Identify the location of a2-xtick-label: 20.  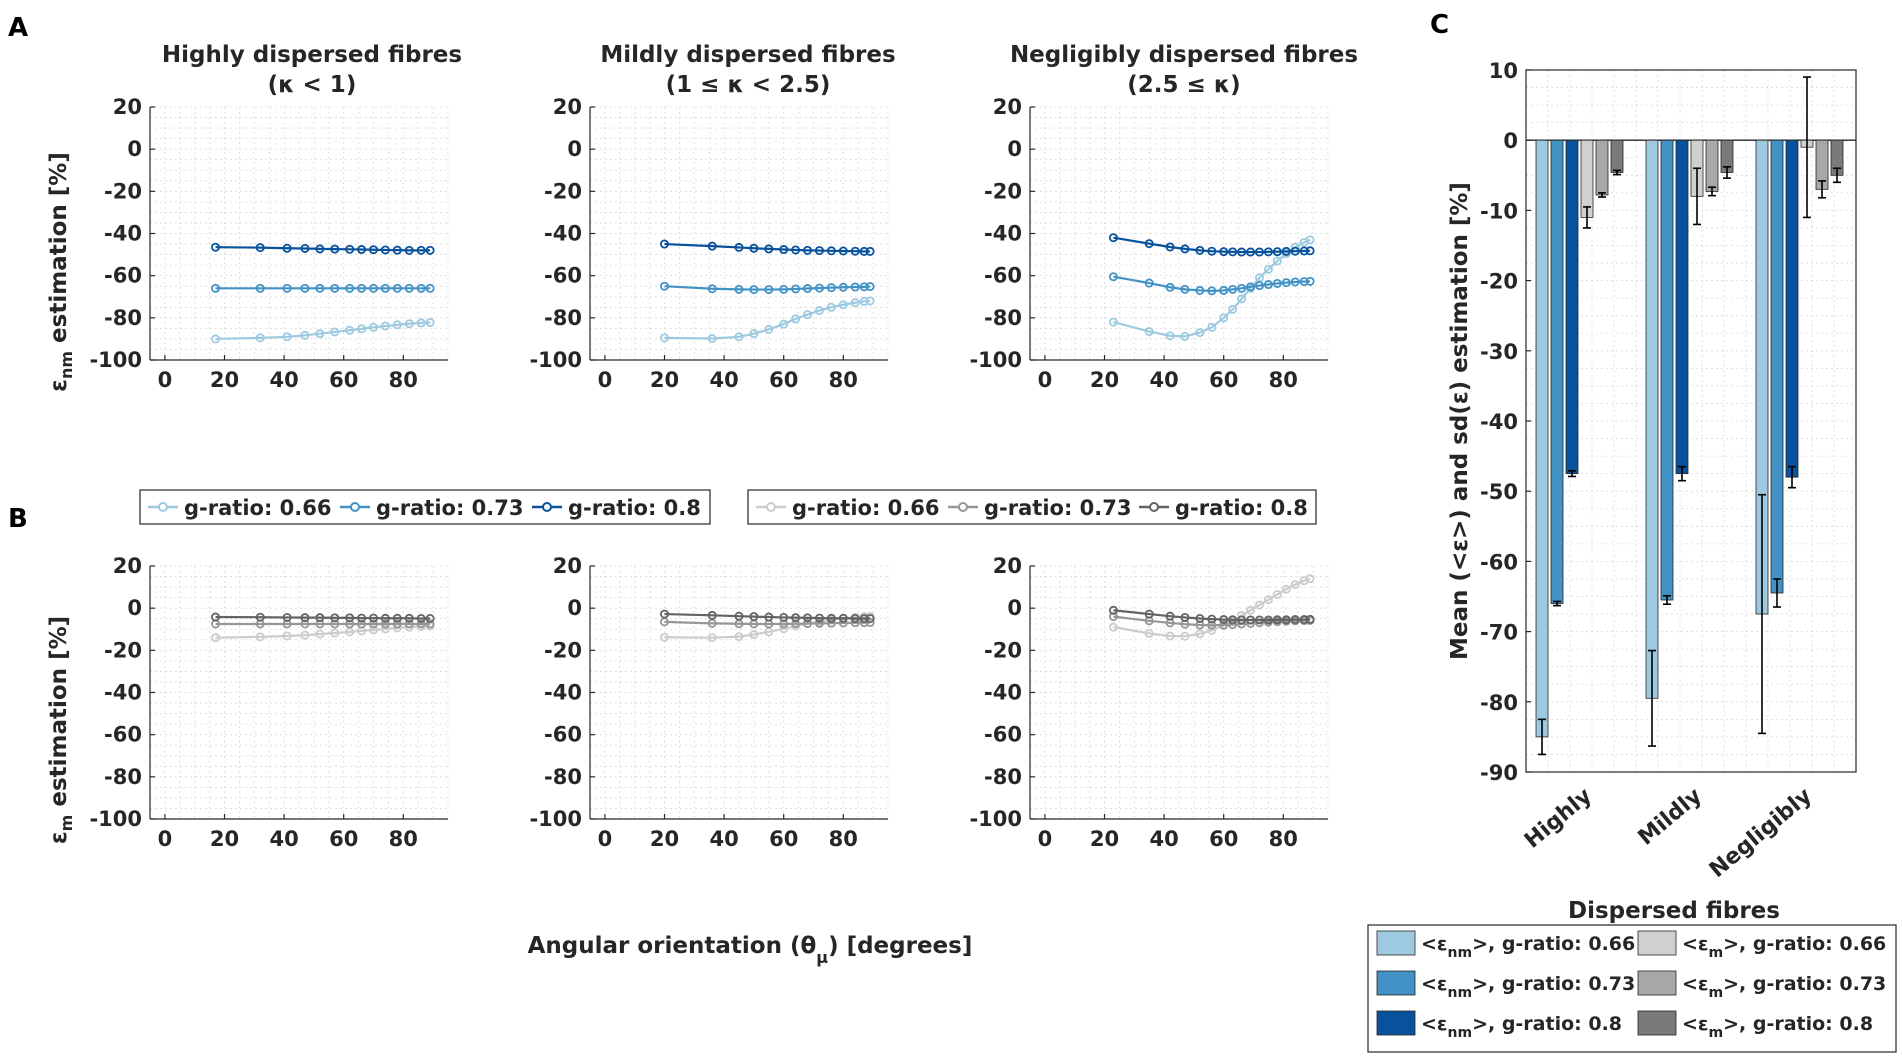
(664, 380).